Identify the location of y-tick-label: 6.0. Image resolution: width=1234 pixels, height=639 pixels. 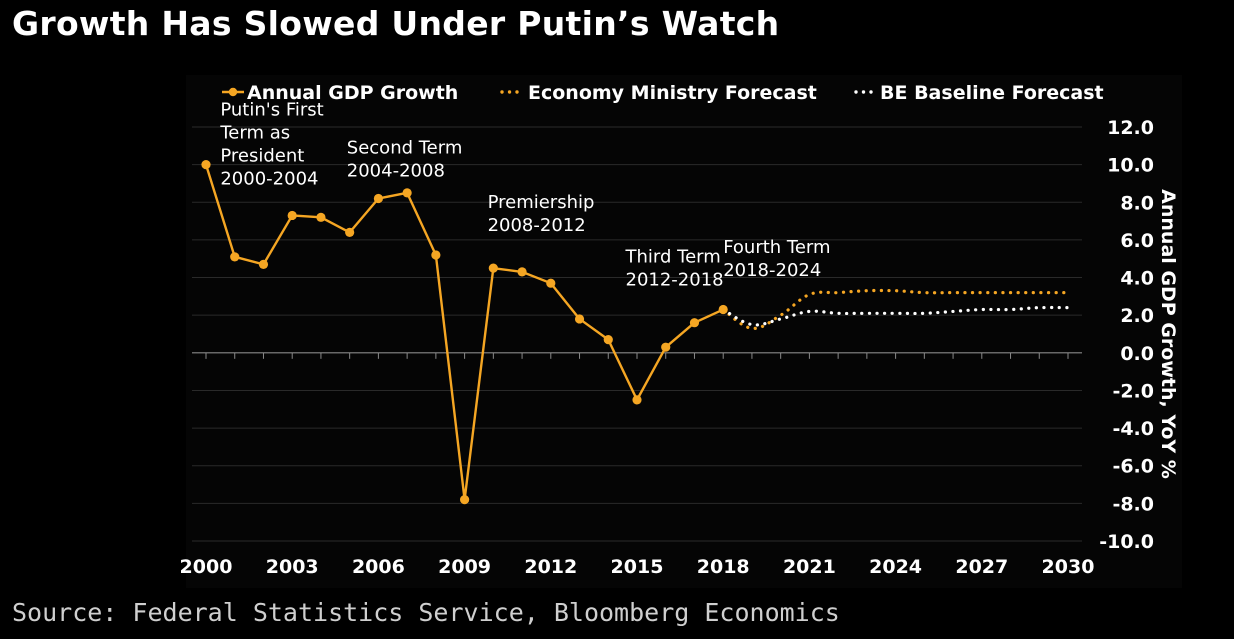
(1137, 241).